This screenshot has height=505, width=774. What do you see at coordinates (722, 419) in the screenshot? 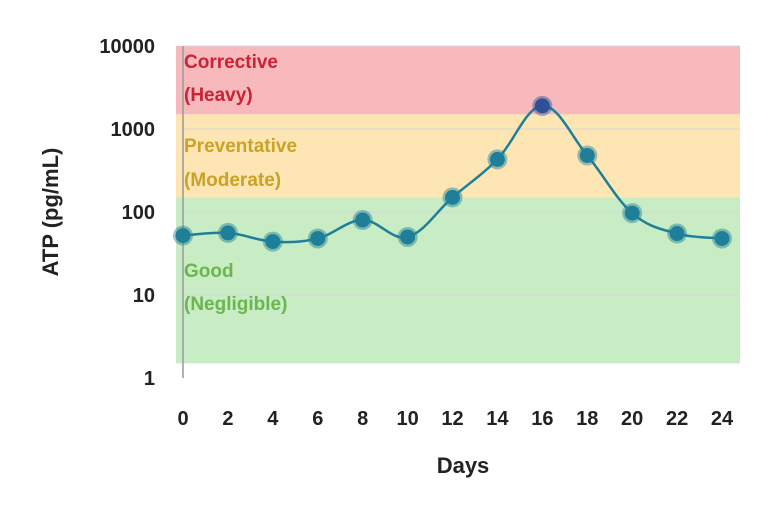
I see `x-tick-label: 24` at bounding box center [722, 419].